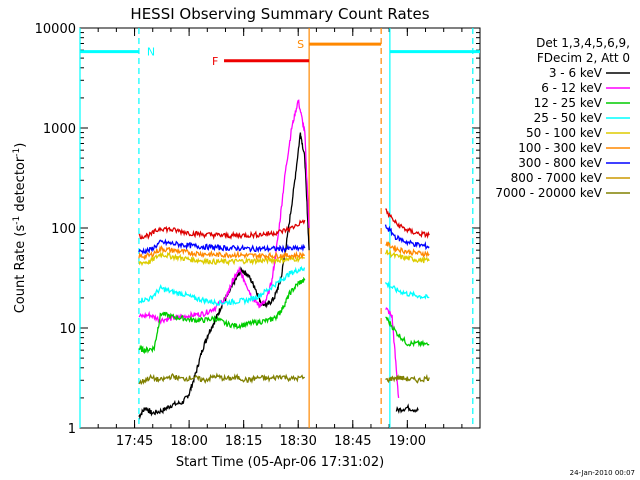  What do you see at coordinates (55, 29) in the screenshot?
I see `y-tick-label: 10000` at bounding box center [55, 29].